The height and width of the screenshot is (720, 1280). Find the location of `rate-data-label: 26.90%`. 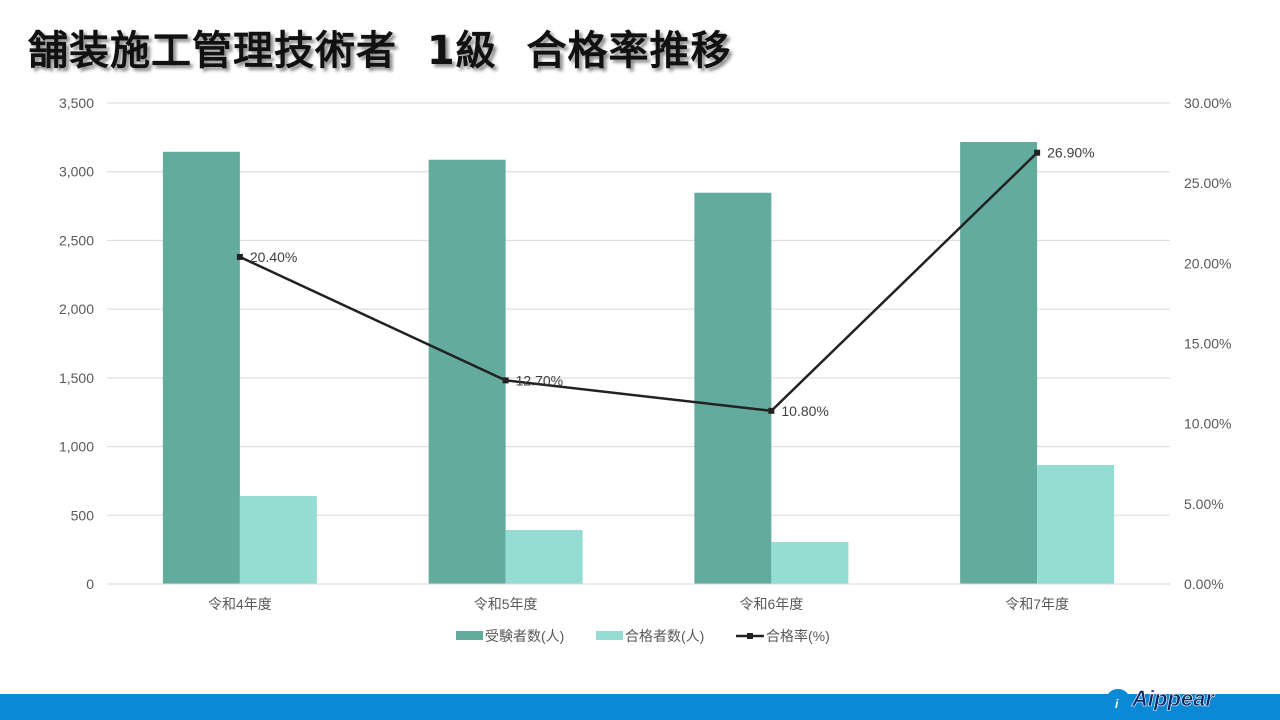

rate-data-label: 26.90% is located at coordinates (1070, 153).